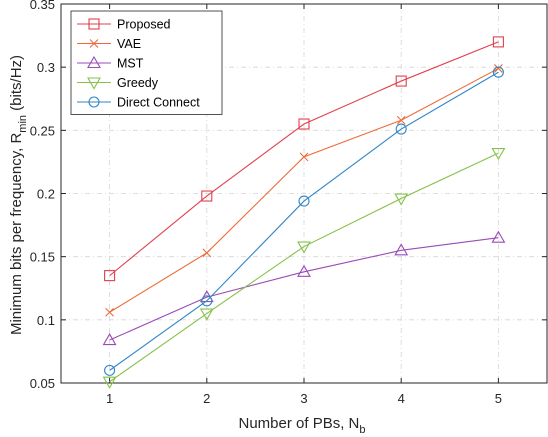 This screenshot has width=548, height=437. I want to click on y-axis-label-unit: (bits/Hz), so click(16, 85).